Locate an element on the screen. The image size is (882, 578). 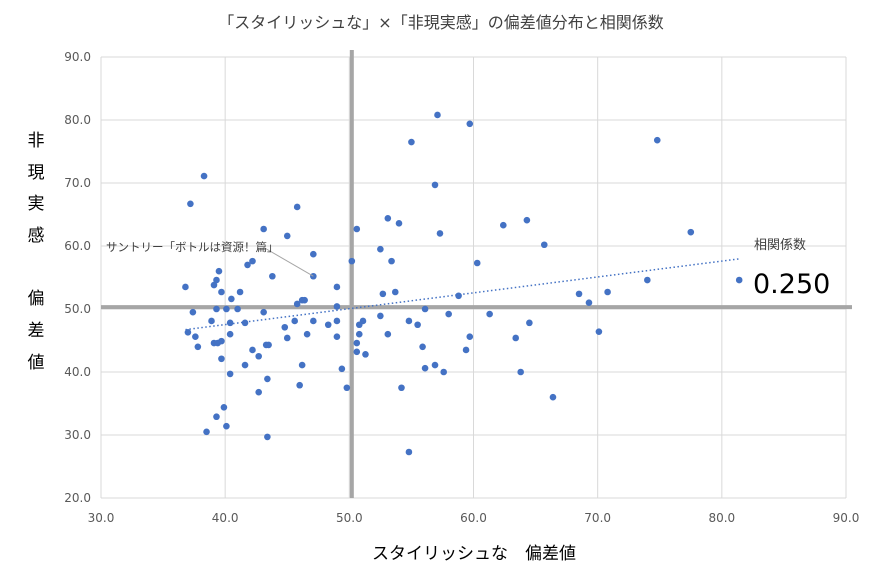
x-tick-label: 70.0 is located at coordinates (597, 518).